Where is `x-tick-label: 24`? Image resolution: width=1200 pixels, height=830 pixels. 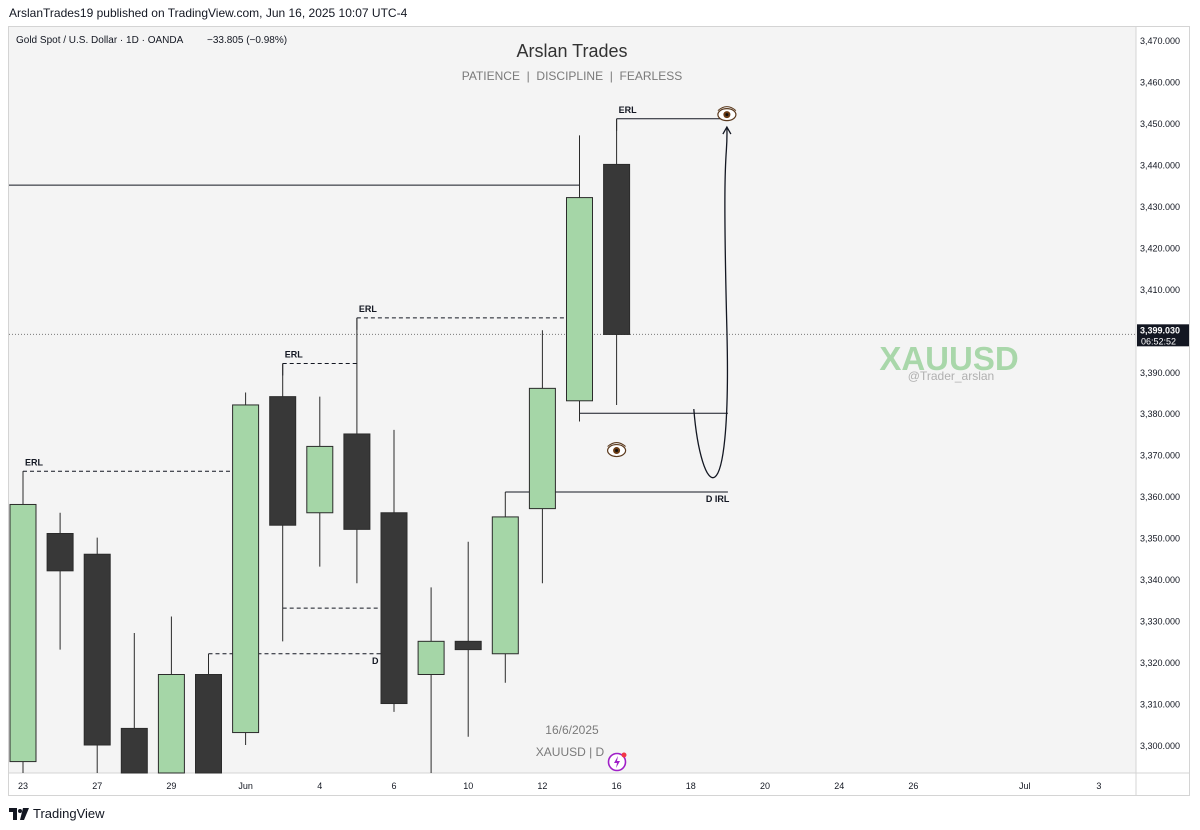
x-tick-label: 24 is located at coordinates (839, 786).